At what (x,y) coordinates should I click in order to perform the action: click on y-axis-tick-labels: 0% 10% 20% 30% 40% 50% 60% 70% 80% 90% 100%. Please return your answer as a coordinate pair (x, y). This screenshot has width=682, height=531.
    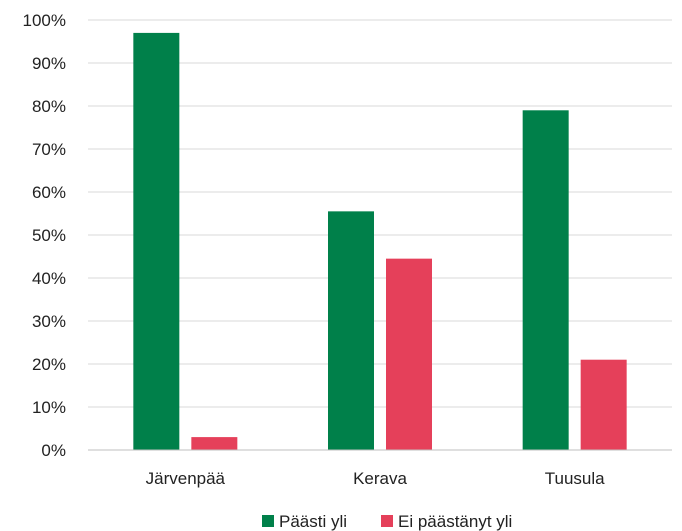
    Looking at the image, I should click on (44, 235).